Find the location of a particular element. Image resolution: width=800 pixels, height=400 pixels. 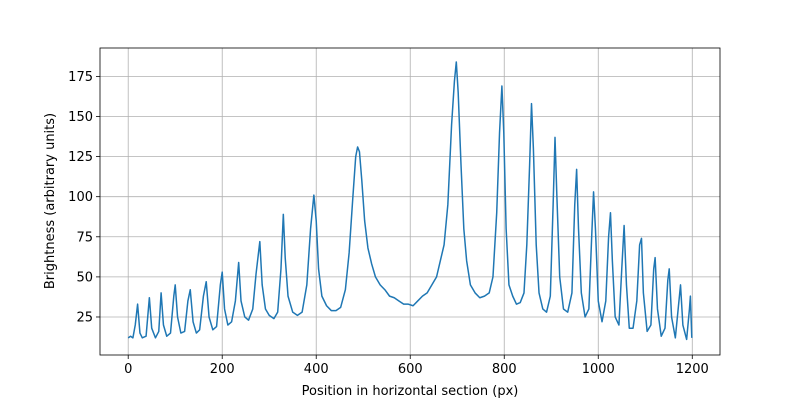

y-tick-label: 50 is located at coordinates (84, 277).